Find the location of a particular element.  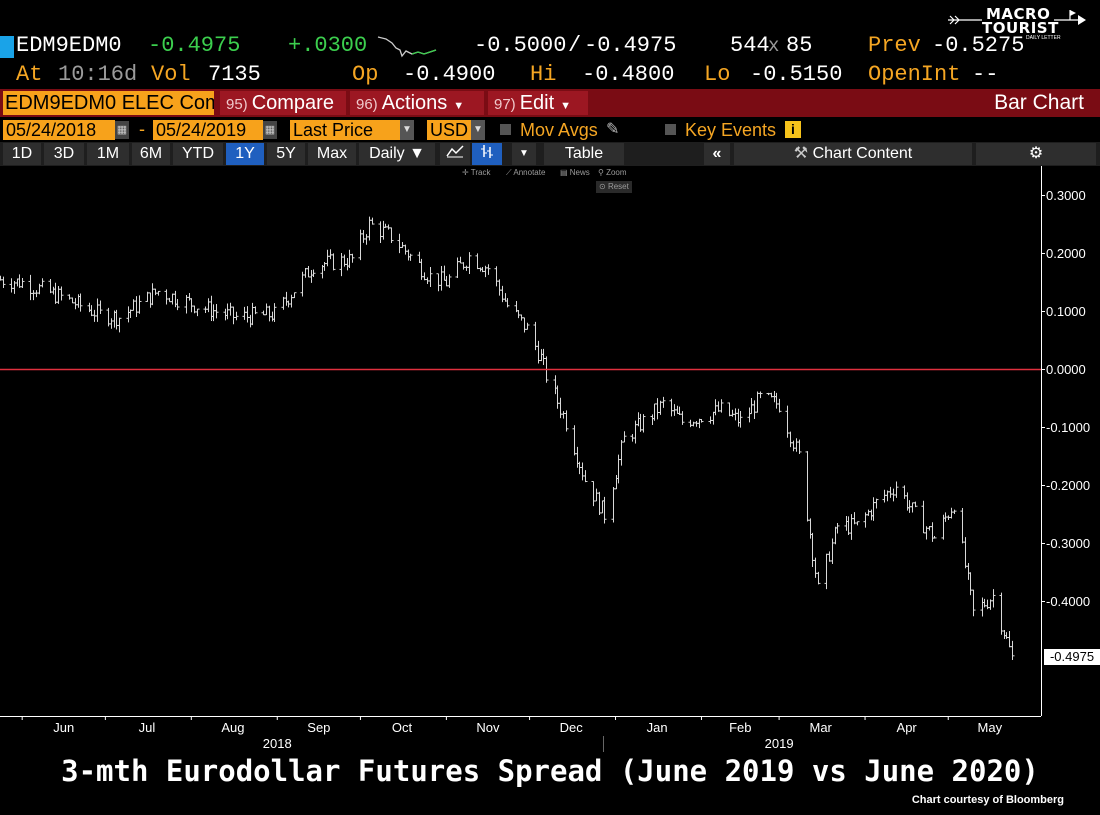

ticker-symbol: EDM9EDM0 is located at coordinates (69, 45).